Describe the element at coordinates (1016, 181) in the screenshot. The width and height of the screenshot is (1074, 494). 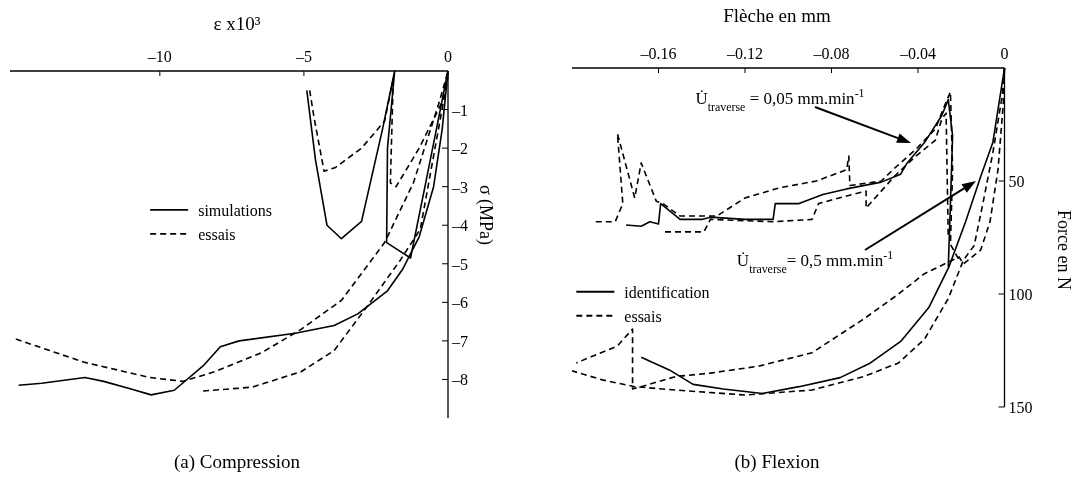
I see `y-tick-label: 50` at that location.